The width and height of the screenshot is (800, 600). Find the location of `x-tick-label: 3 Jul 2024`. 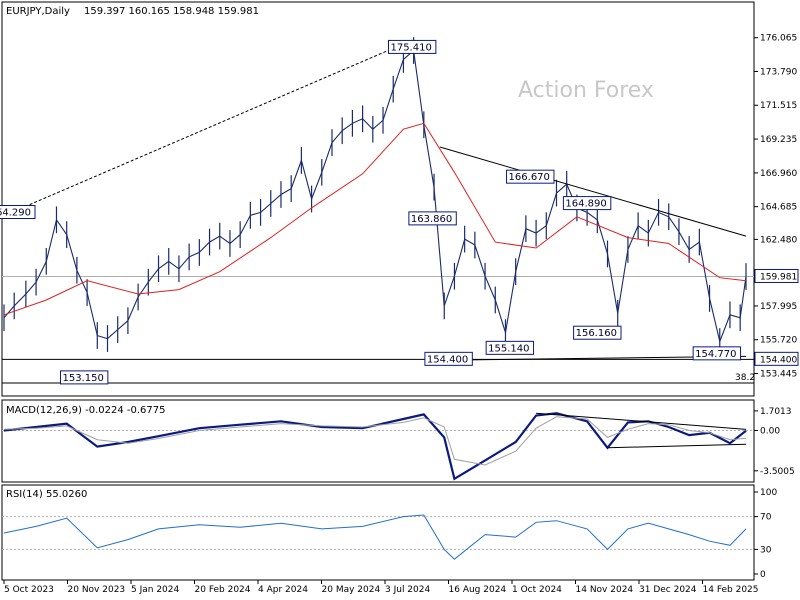

x-tick-label: 3 Jul 2024 is located at coordinates (407, 590).